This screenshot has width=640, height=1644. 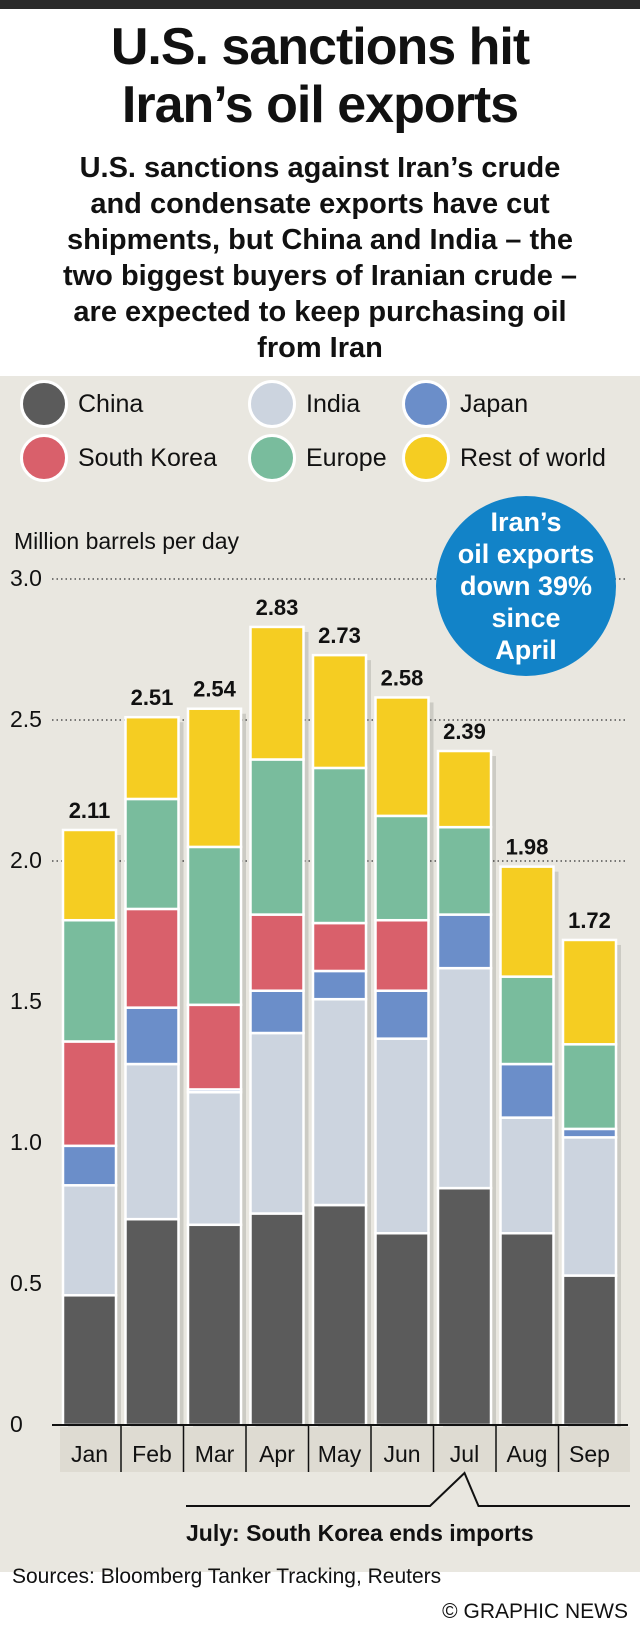 I want to click on credit: © GRAPHIC NEWS, so click(x=535, y=1611).